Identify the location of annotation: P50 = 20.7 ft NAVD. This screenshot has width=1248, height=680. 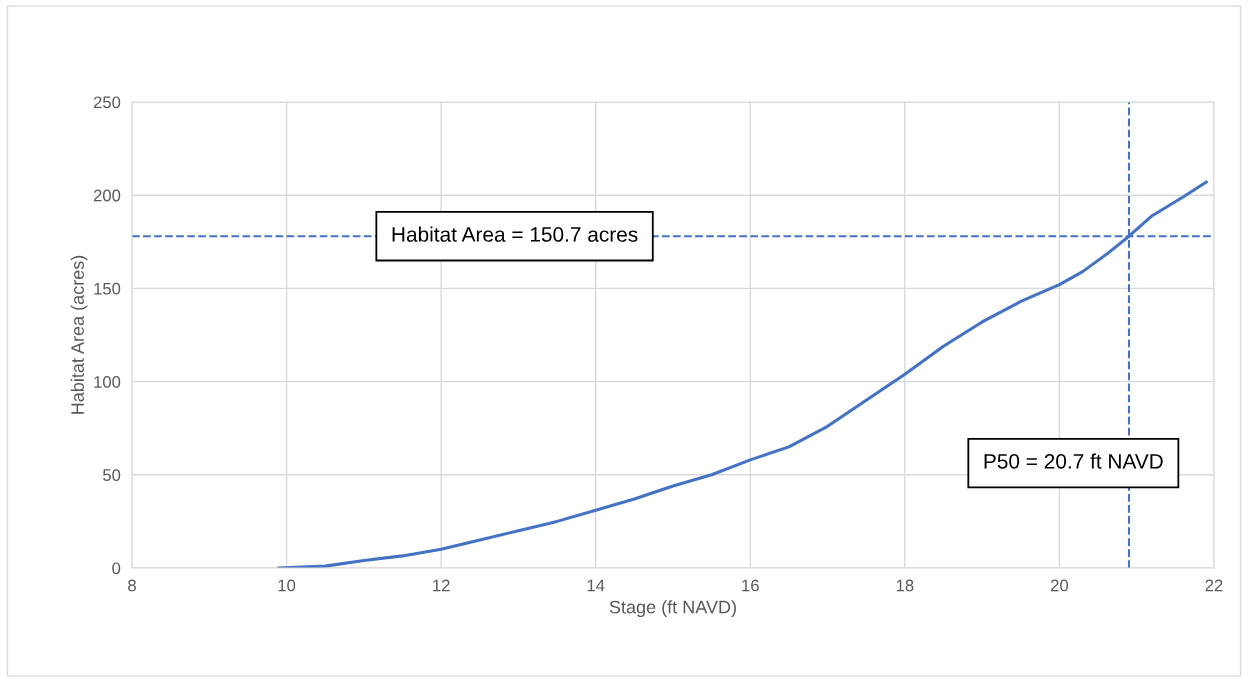
(1073, 461).